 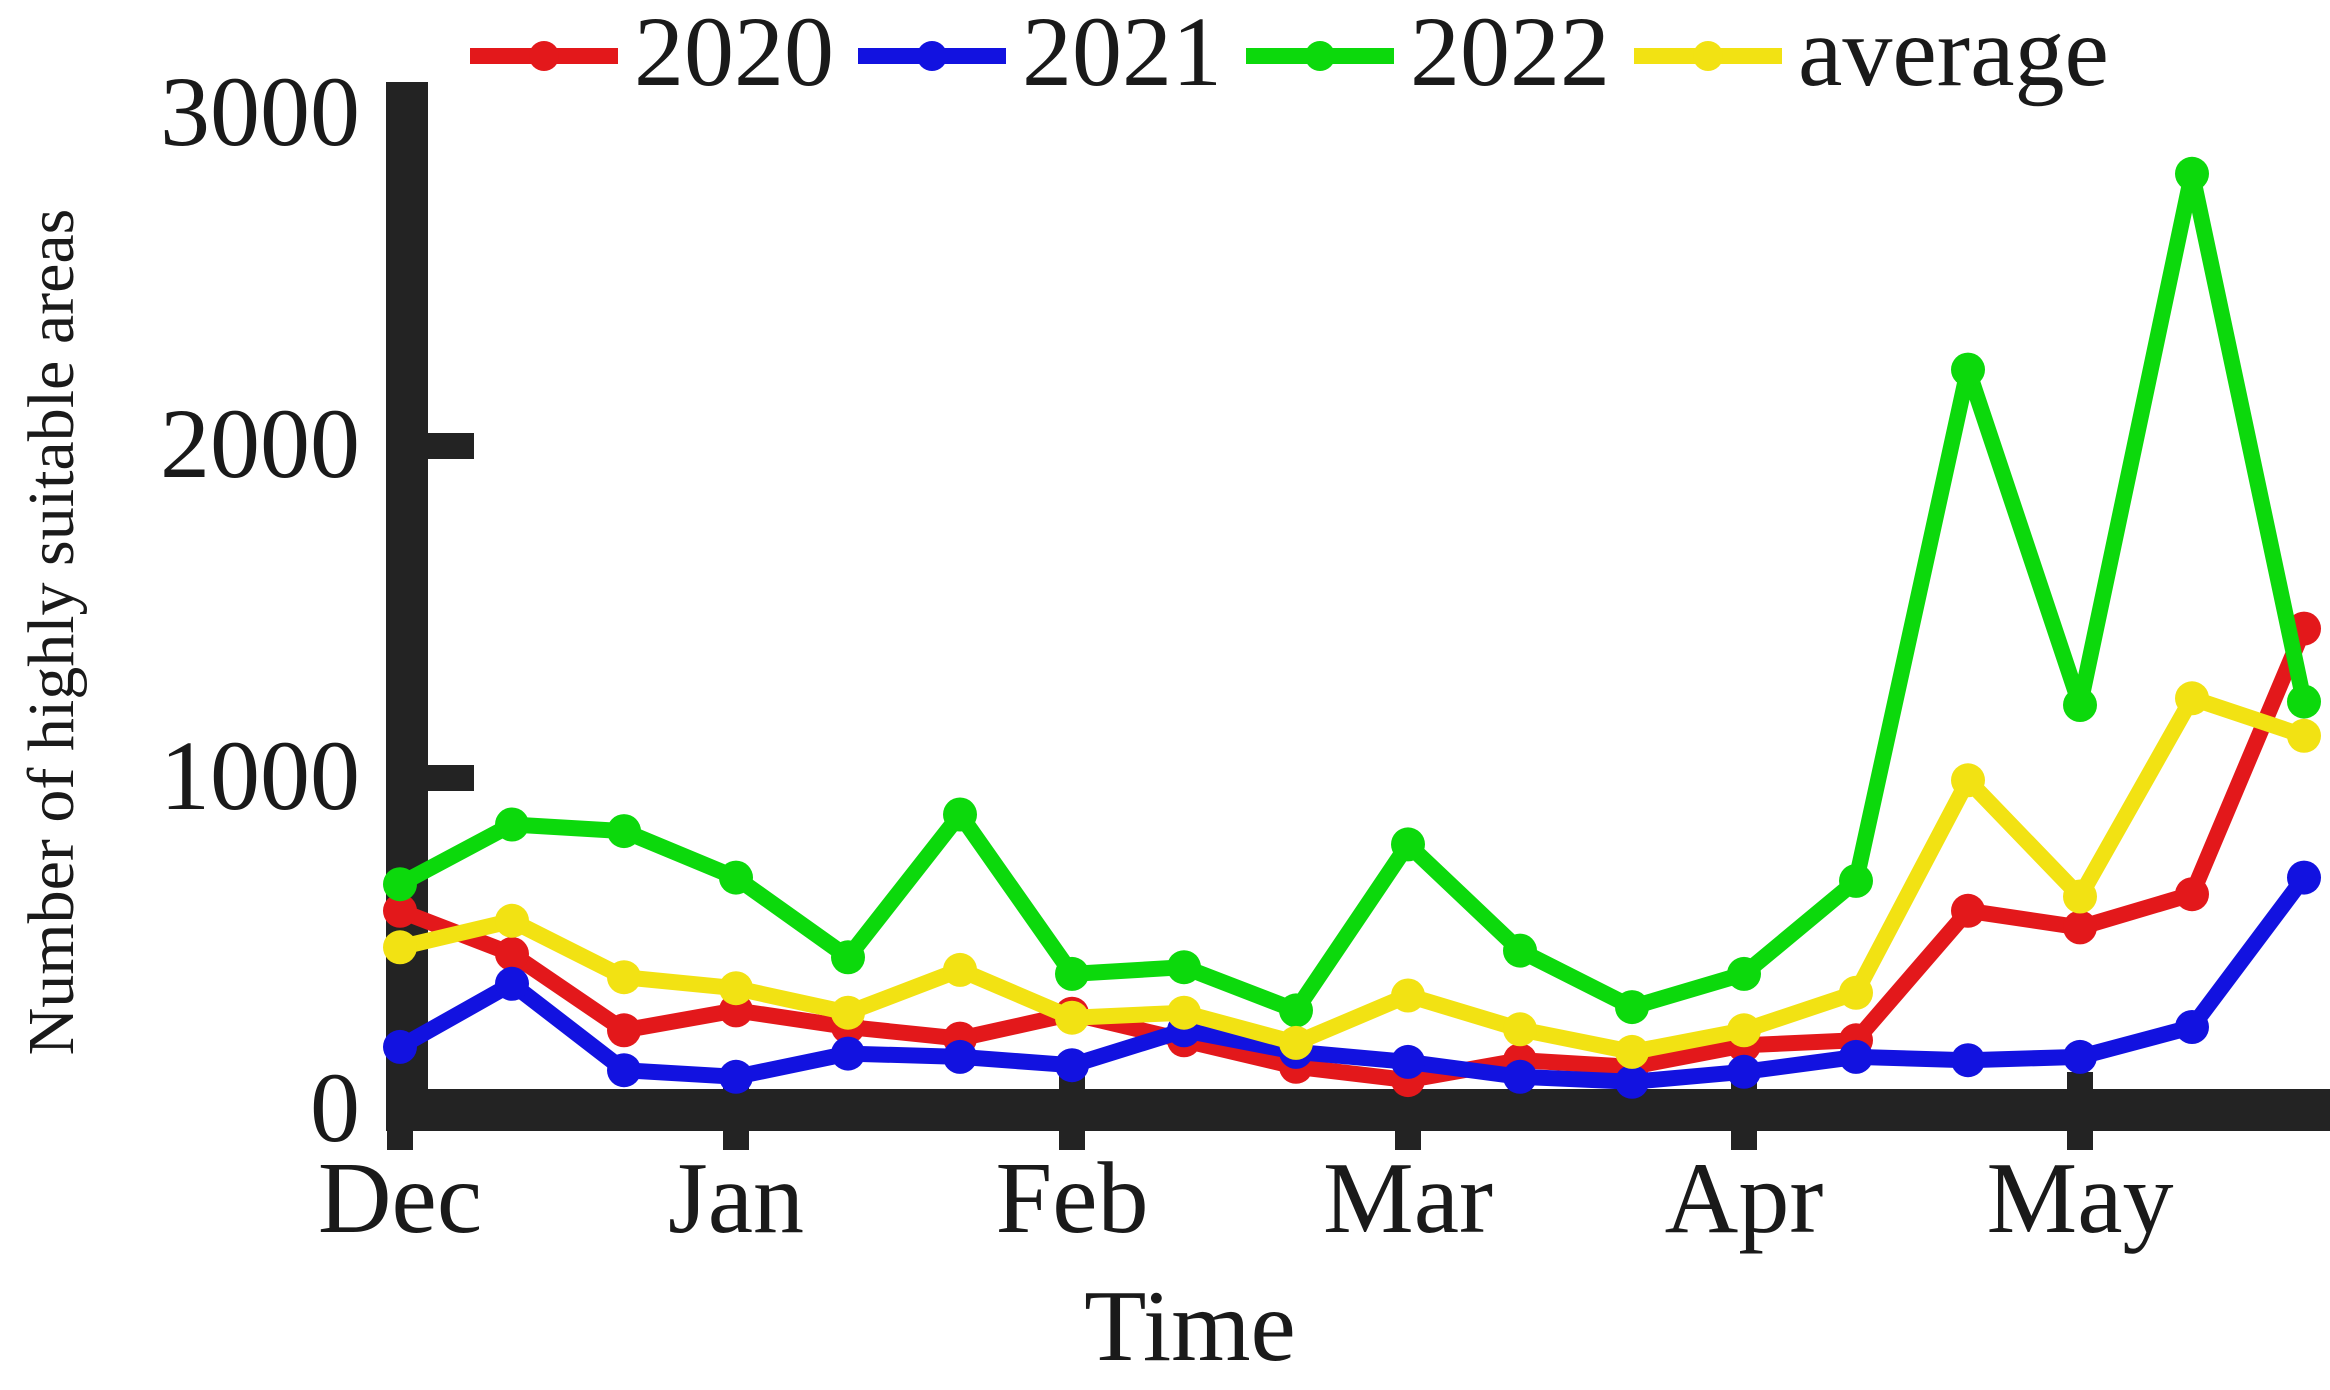 What do you see at coordinates (407, 606) in the screenshot?
I see `y-axis-line` at bounding box center [407, 606].